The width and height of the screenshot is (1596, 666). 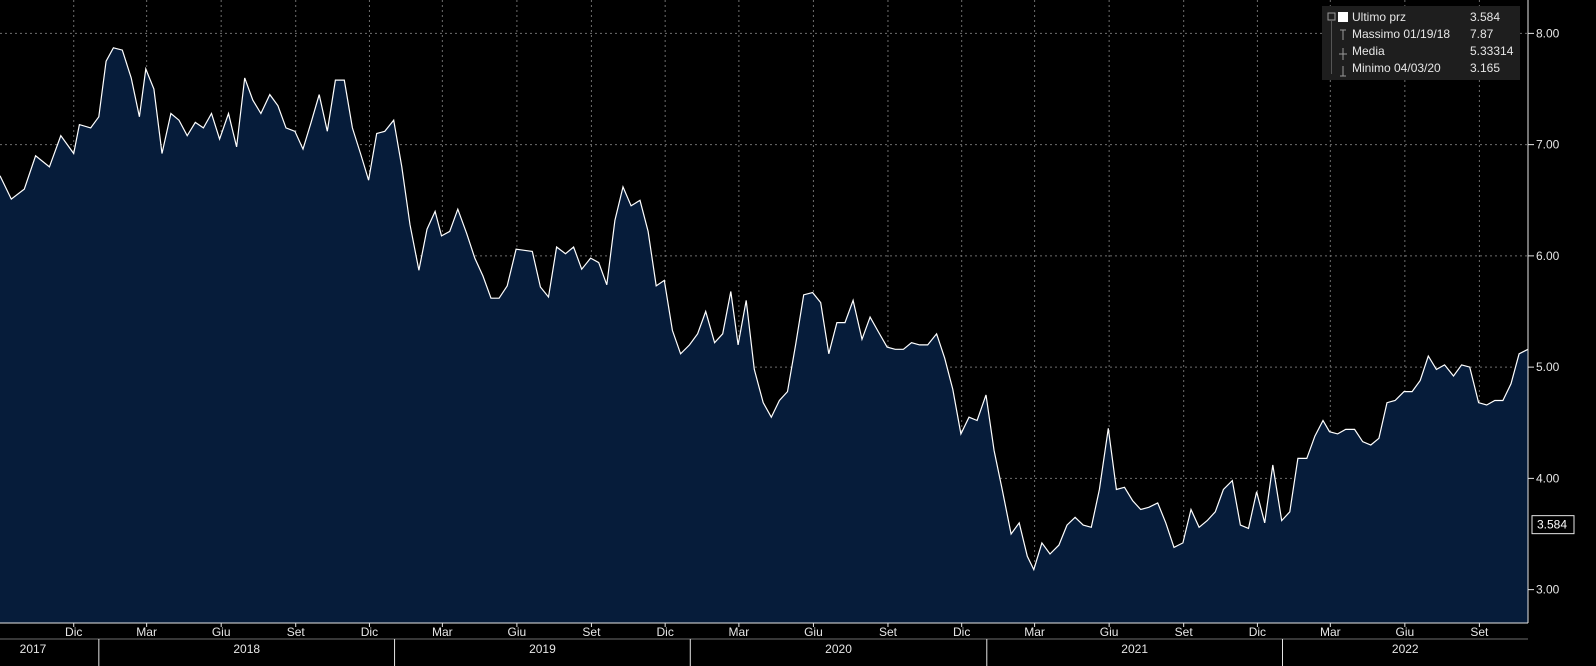 I want to click on legend-value-mean: 5.33314, so click(x=1492, y=51).